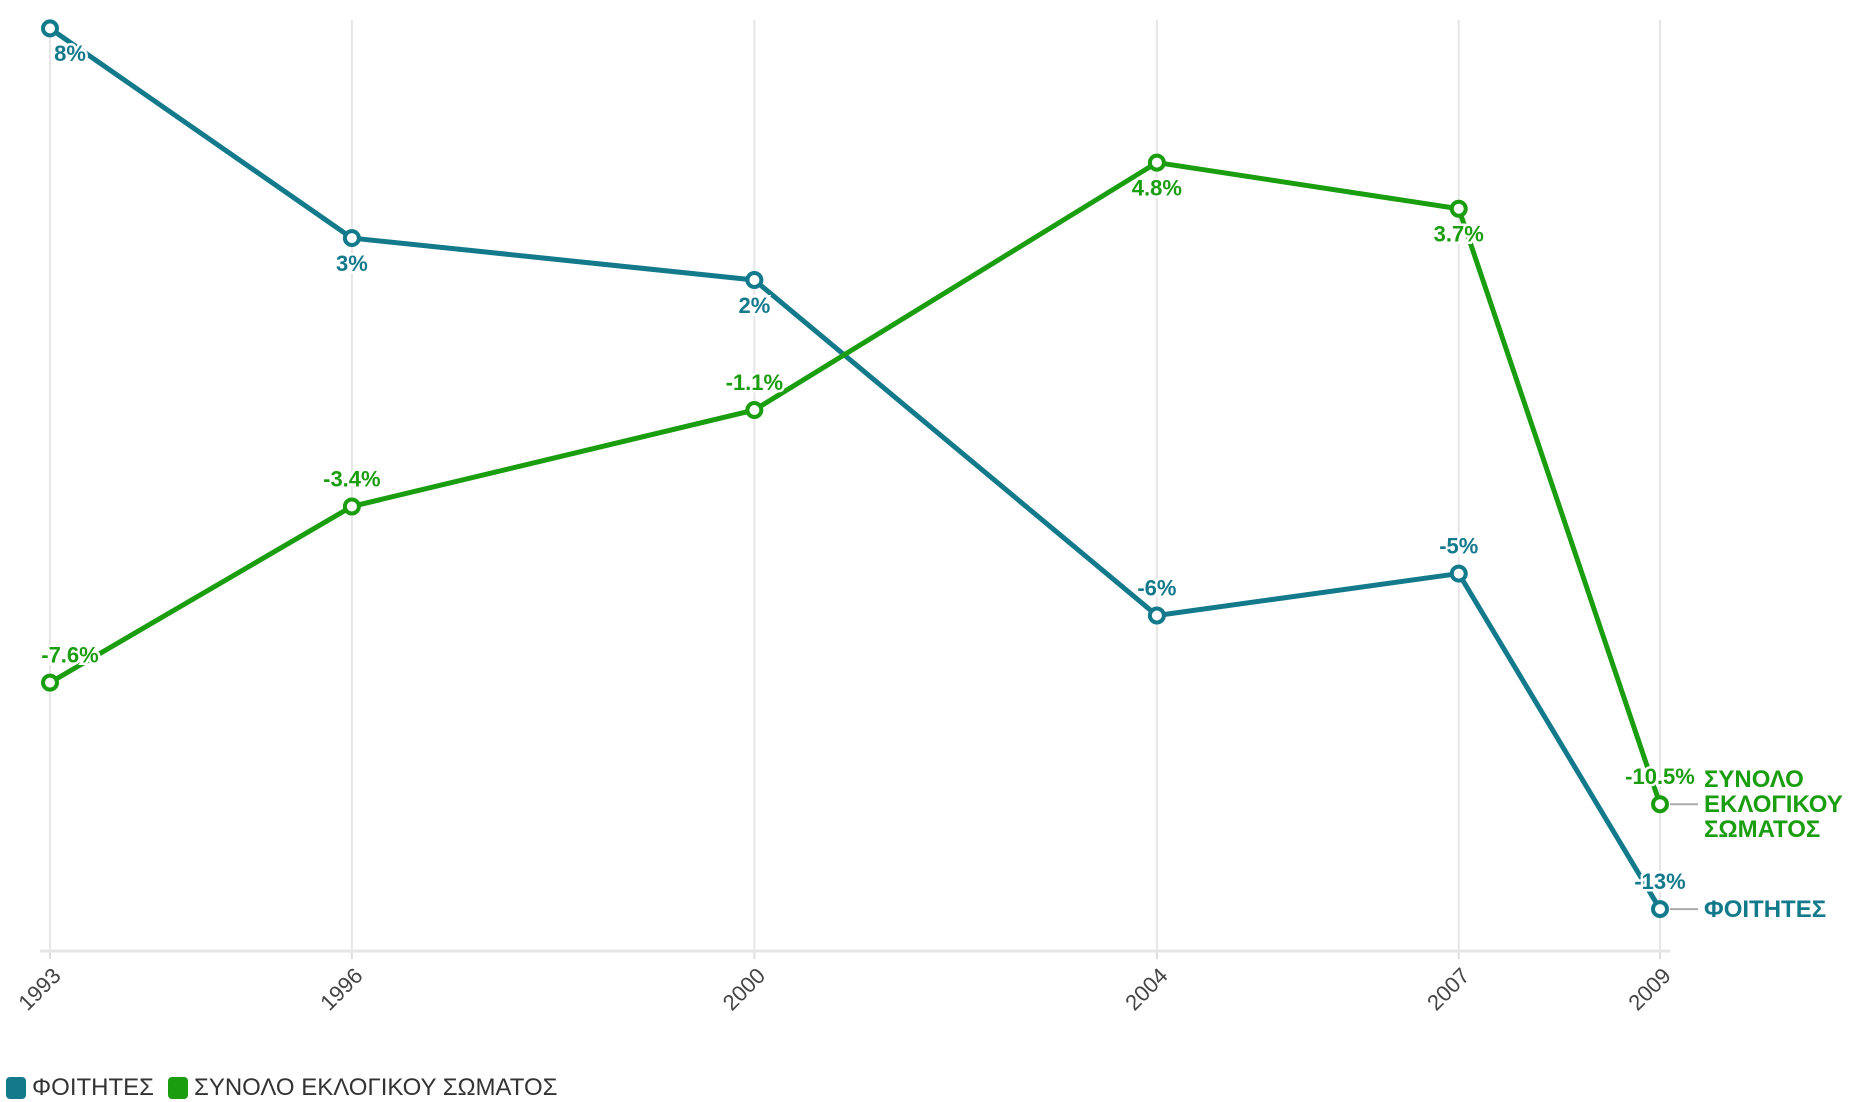  What do you see at coordinates (1659, 881) in the screenshot?
I see `data-label: -13%` at bounding box center [1659, 881].